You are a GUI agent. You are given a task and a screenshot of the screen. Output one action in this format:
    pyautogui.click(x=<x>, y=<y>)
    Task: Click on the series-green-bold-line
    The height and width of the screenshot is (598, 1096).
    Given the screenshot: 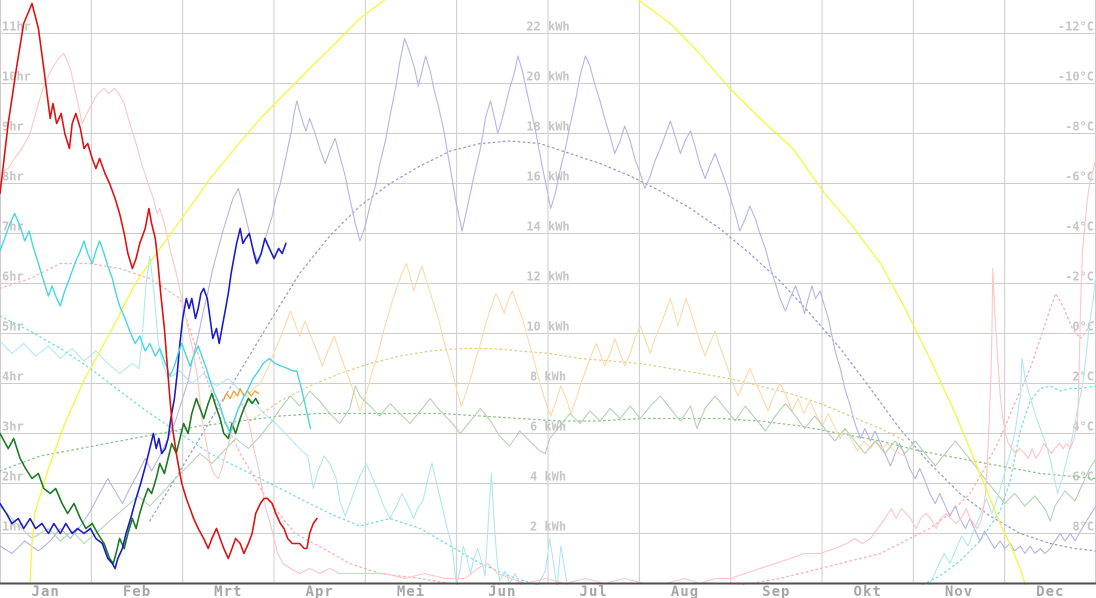 What is the action you would take?
    pyautogui.click(x=130, y=478)
    